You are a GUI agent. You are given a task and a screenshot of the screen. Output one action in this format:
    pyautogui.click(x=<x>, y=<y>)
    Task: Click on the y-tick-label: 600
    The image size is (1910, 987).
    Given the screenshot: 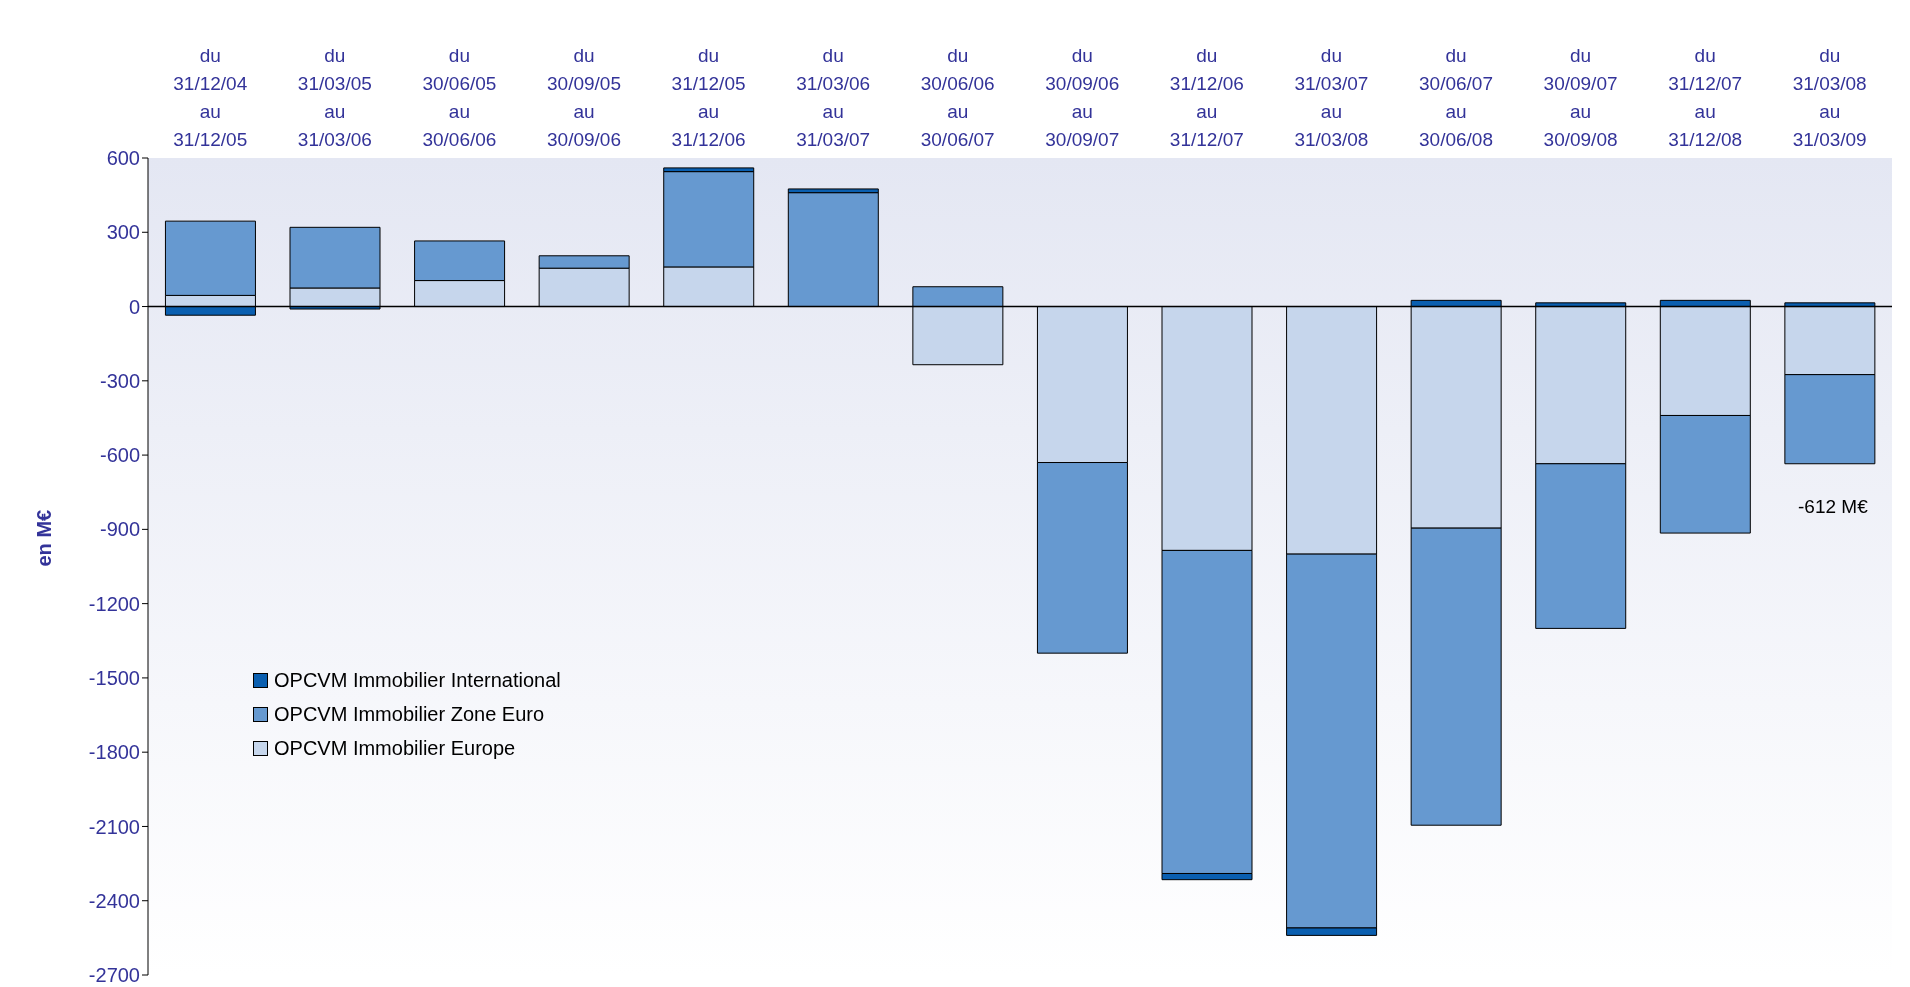 What is the action you would take?
    pyautogui.click(x=123, y=158)
    